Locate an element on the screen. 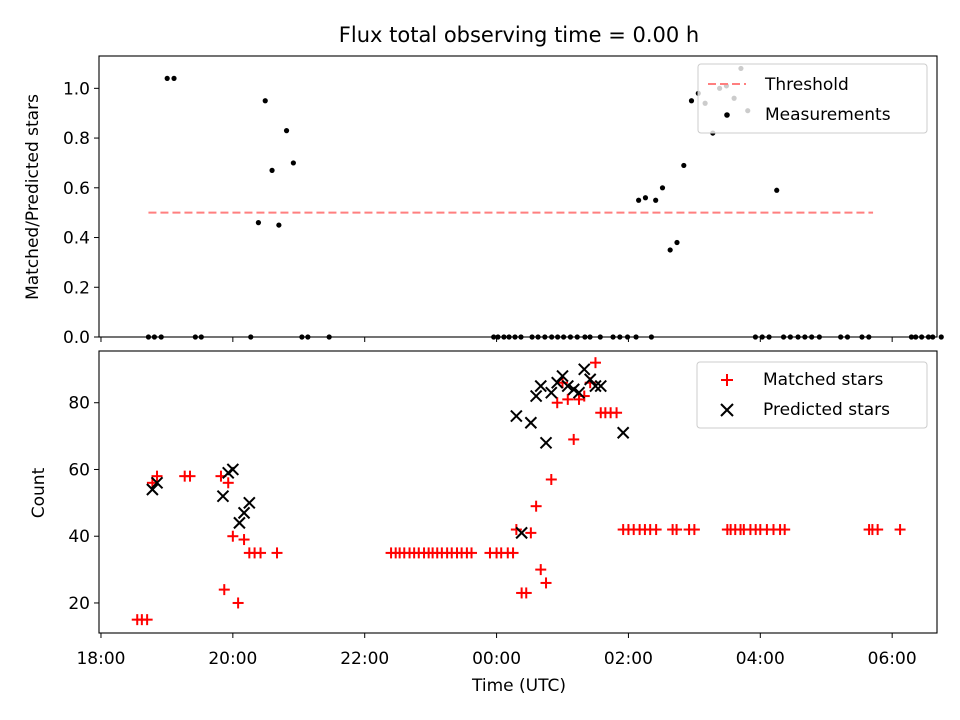 The image size is (960, 720). x-tick-label: 06:00 is located at coordinates (892, 659).